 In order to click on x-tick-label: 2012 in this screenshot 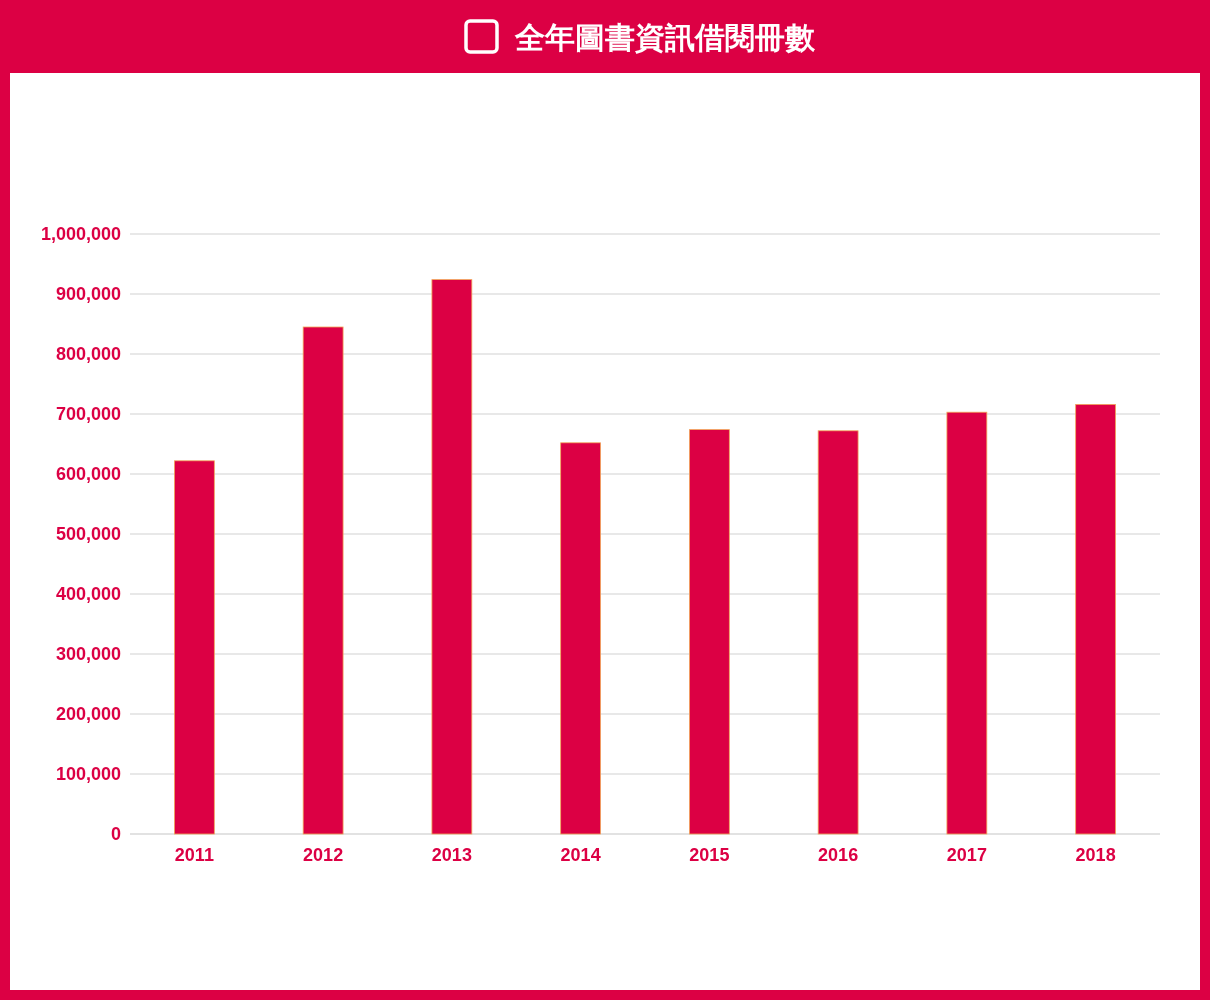, I will do `click(323, 855)`.